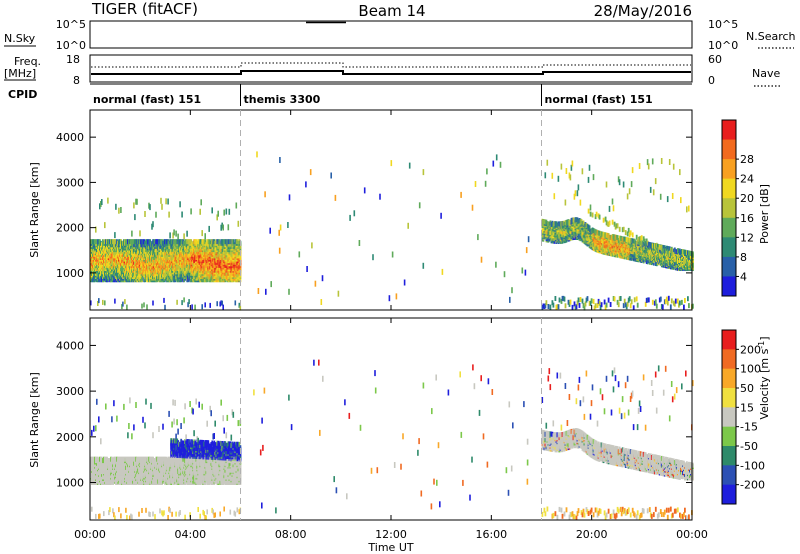 The height and width of the screenshot is (554, 800). What do you see at coordinates (185, 265) in the screenshot?
I see `power-echo-2062` at bounding box center [185, 265].